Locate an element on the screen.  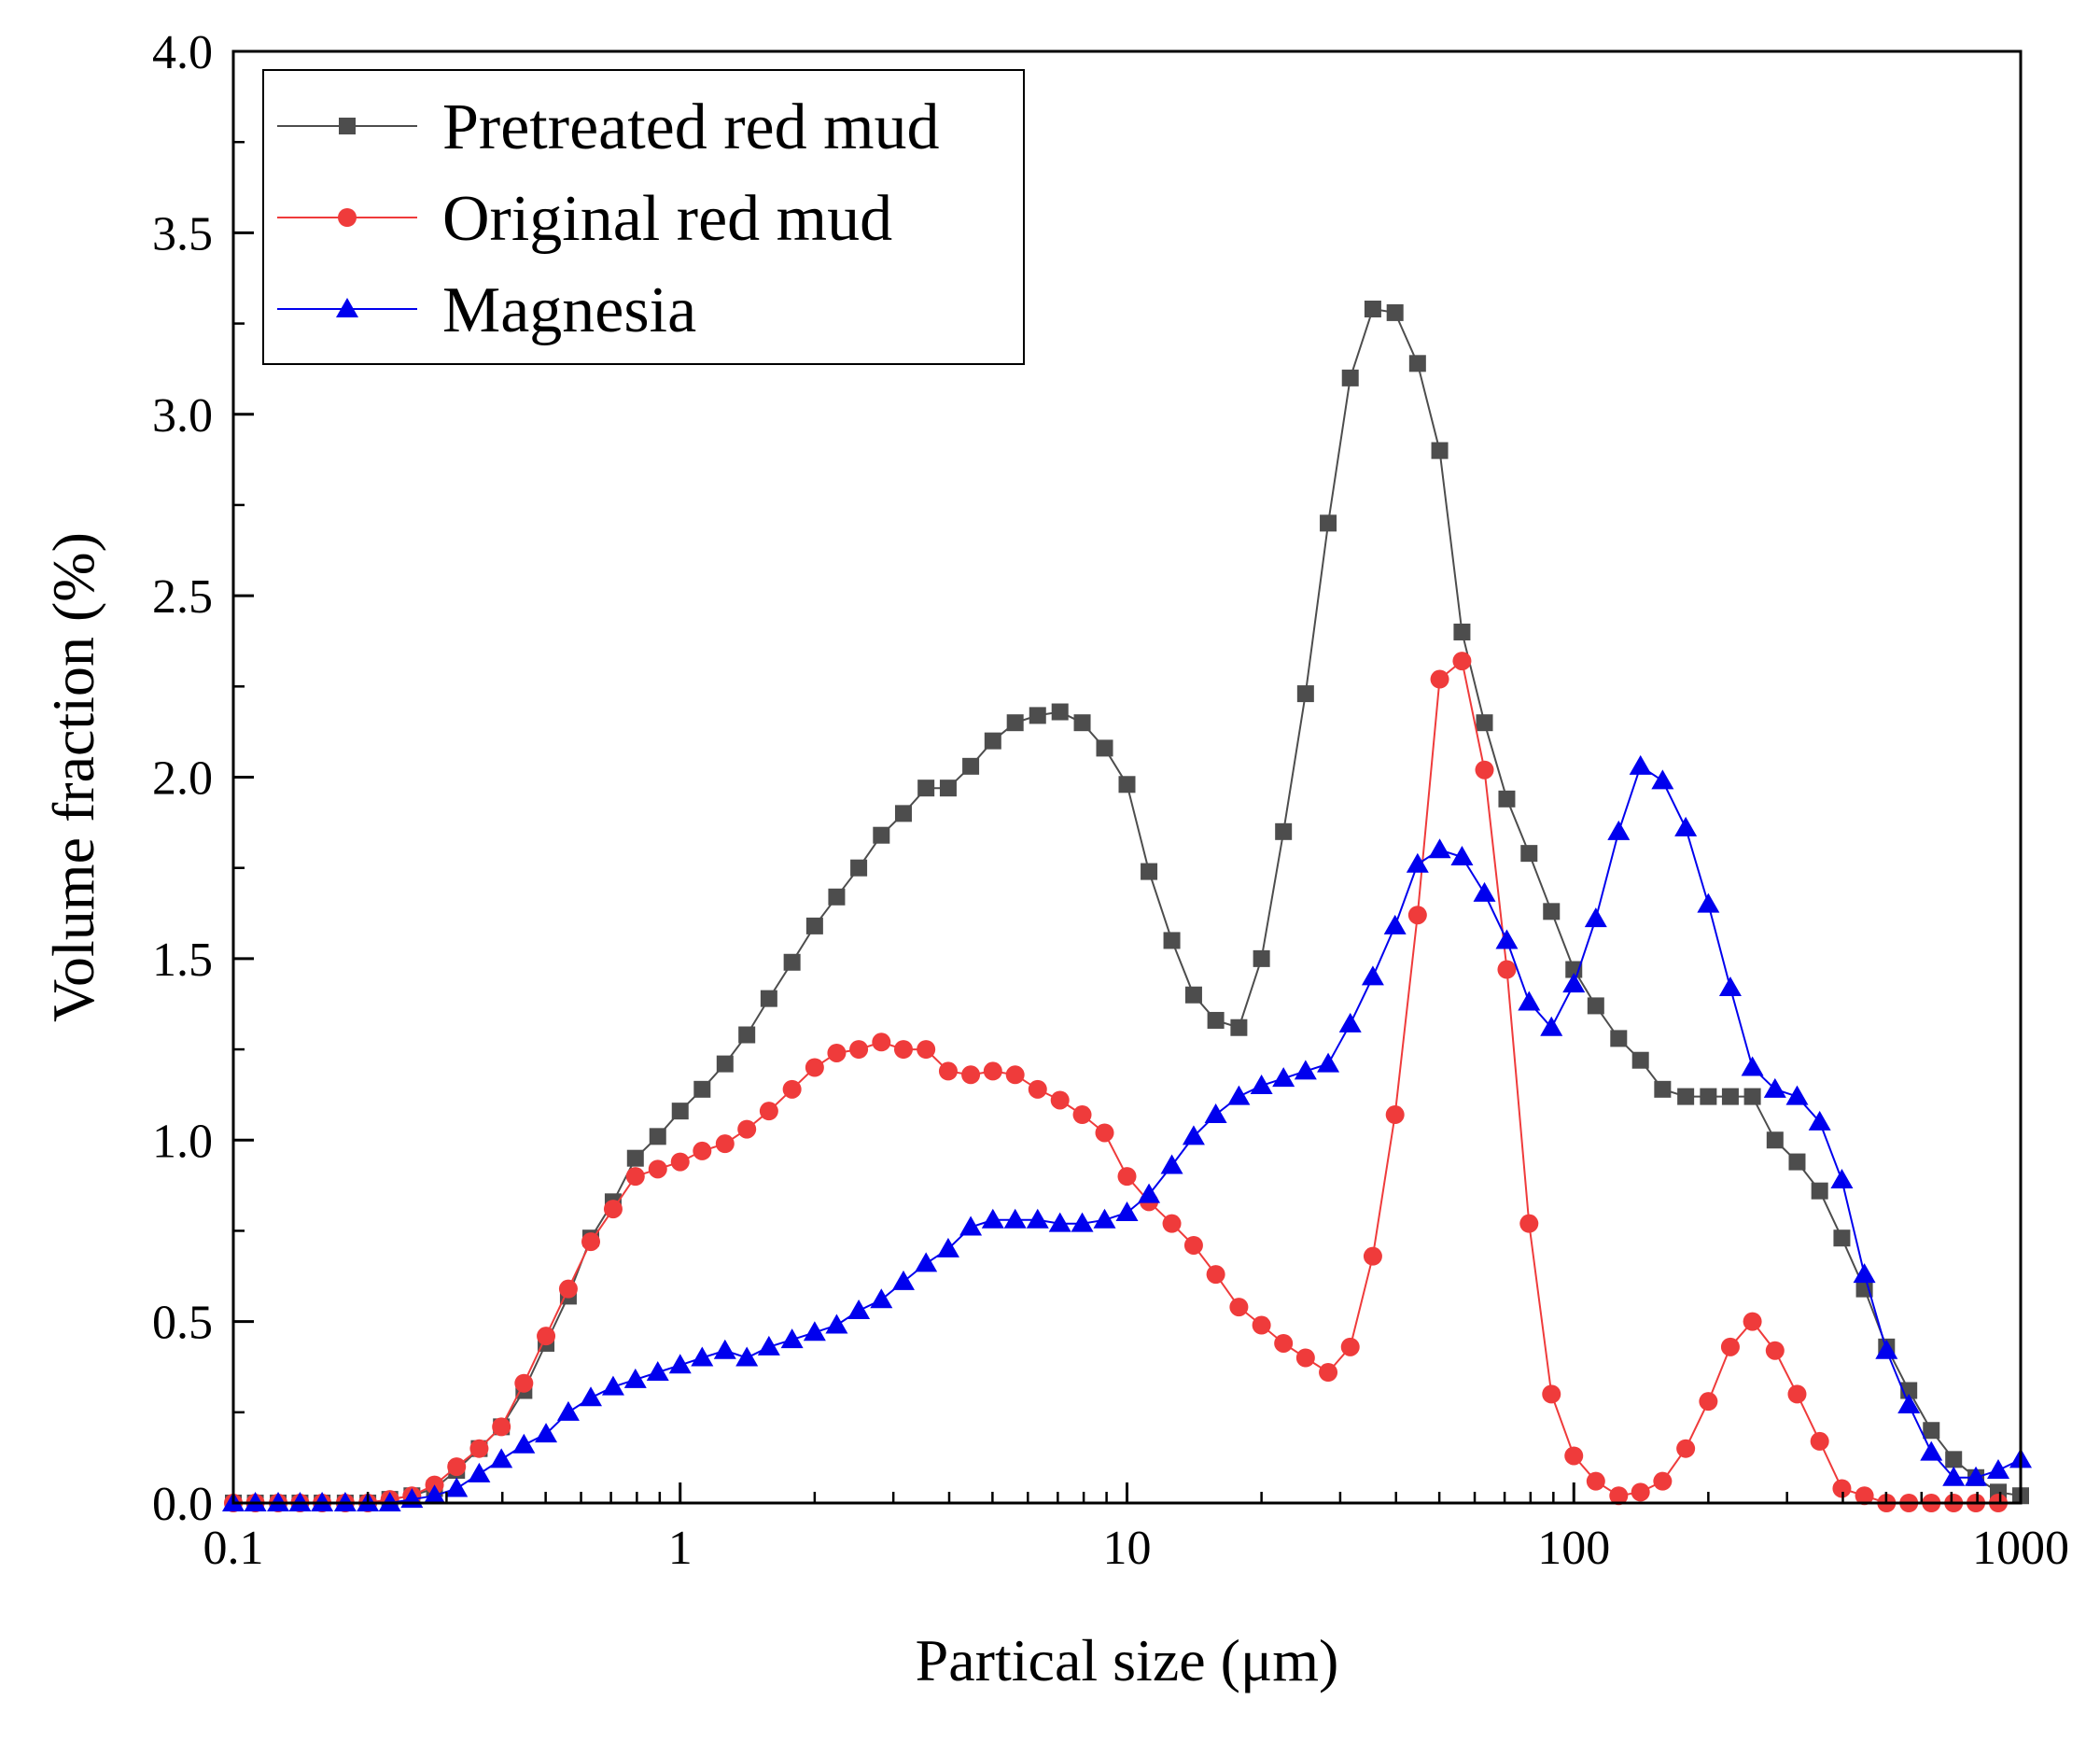
y-tick-label: 2.0 is located at coordinates (182, 779).